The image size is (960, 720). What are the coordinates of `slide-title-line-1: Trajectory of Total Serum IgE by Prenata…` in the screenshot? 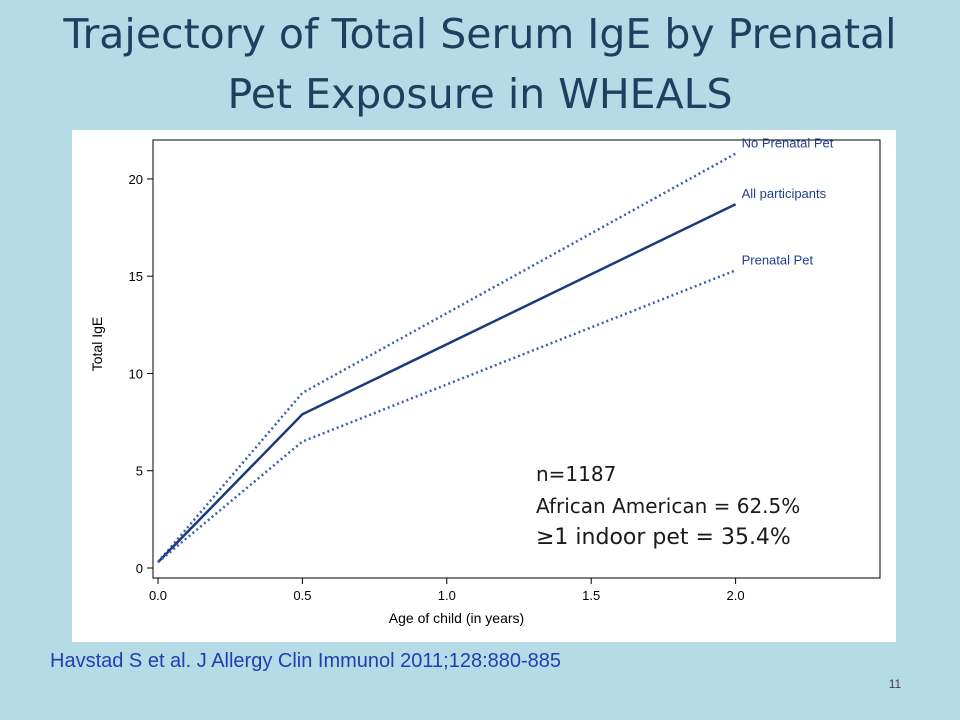 It's located at (480, 34).